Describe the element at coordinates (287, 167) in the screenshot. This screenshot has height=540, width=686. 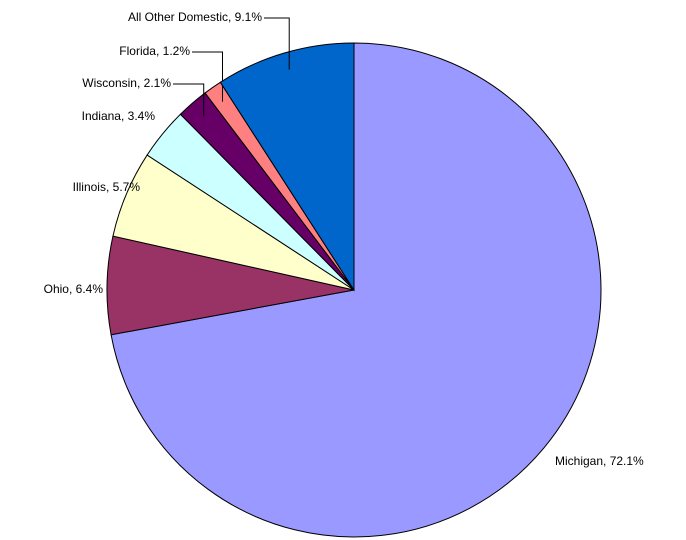
I see `pie-slice` at that location.